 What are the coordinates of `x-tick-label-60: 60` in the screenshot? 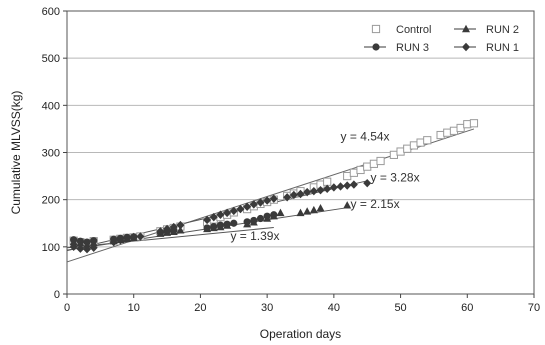 It's located at (467, 308).